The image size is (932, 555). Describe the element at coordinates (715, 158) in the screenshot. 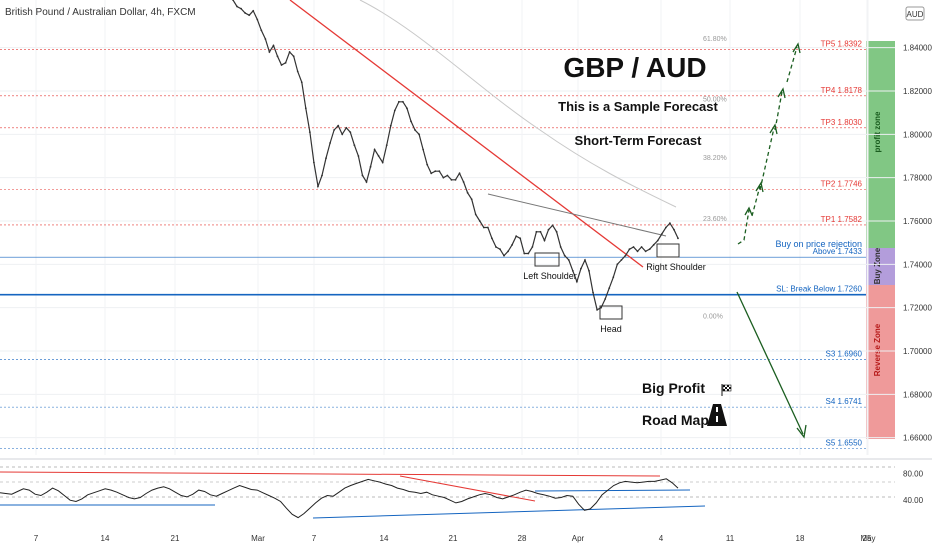

I see `fib-label: 38.20%` at that location.